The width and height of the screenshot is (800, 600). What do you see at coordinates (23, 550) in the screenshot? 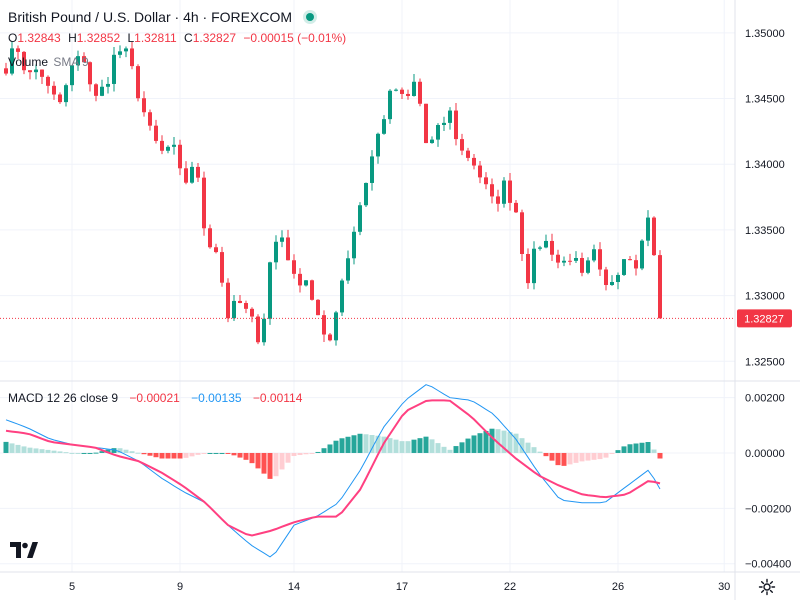
I see `tradingview-logo-icon` at bounding box center [23, 550].